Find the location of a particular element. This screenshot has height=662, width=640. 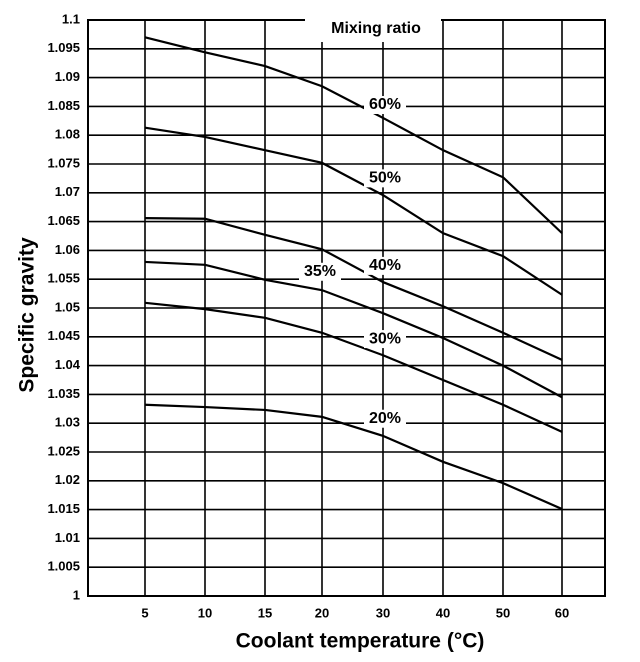

y-tick-label: 1.075 is located at coordinates (63, 162).